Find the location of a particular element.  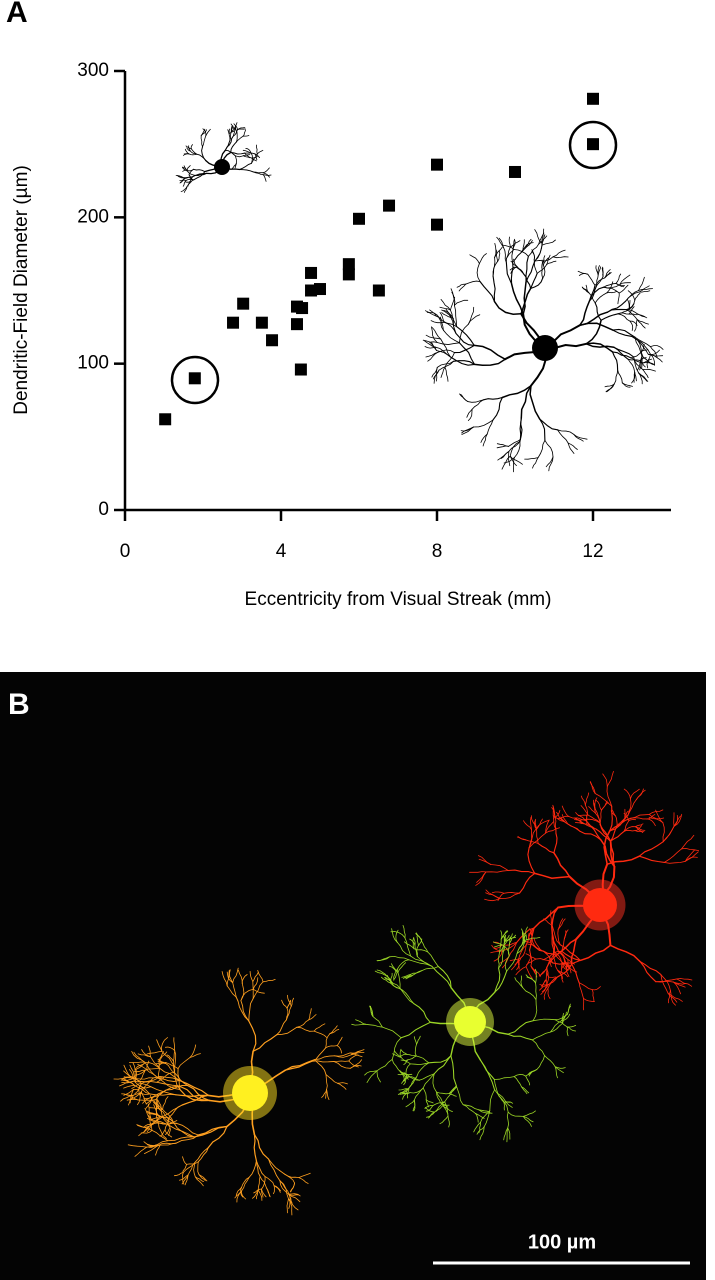

y-axis-title: Dendritic-Field Diameter (µm) is located at coordinates (21, 290).